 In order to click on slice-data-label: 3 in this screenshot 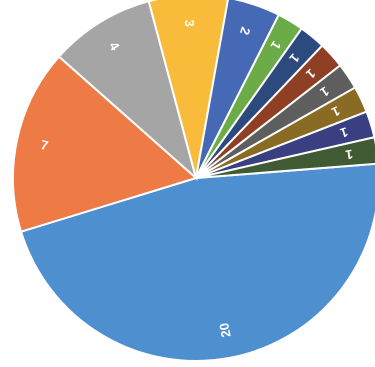, I will do `click(189, 23)`.